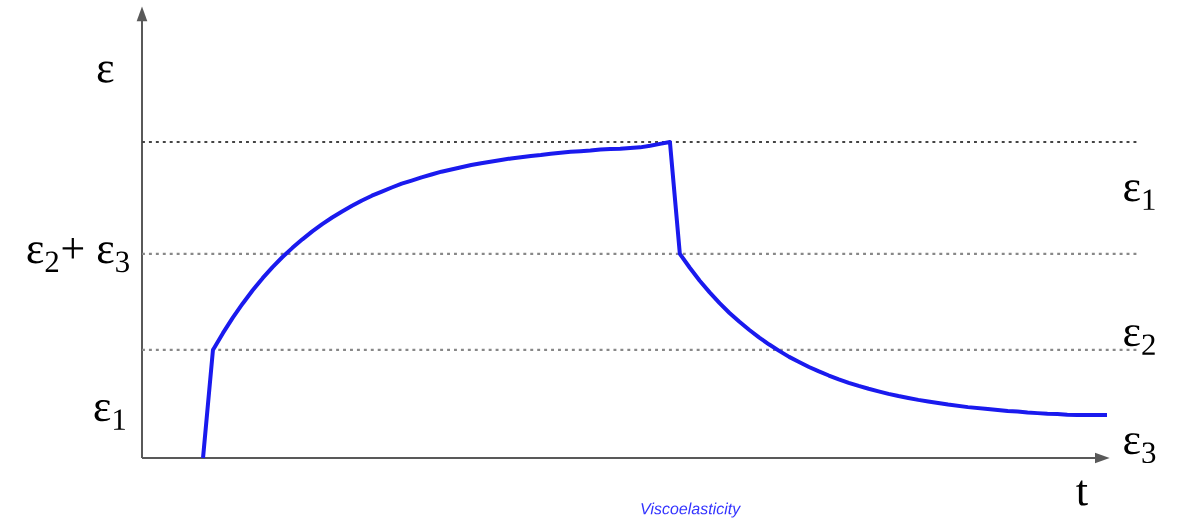  What do you see at coordinates (105, 72) in the screenshot?
I see `y-axis-title: ε` at bounding box center [105, 72].